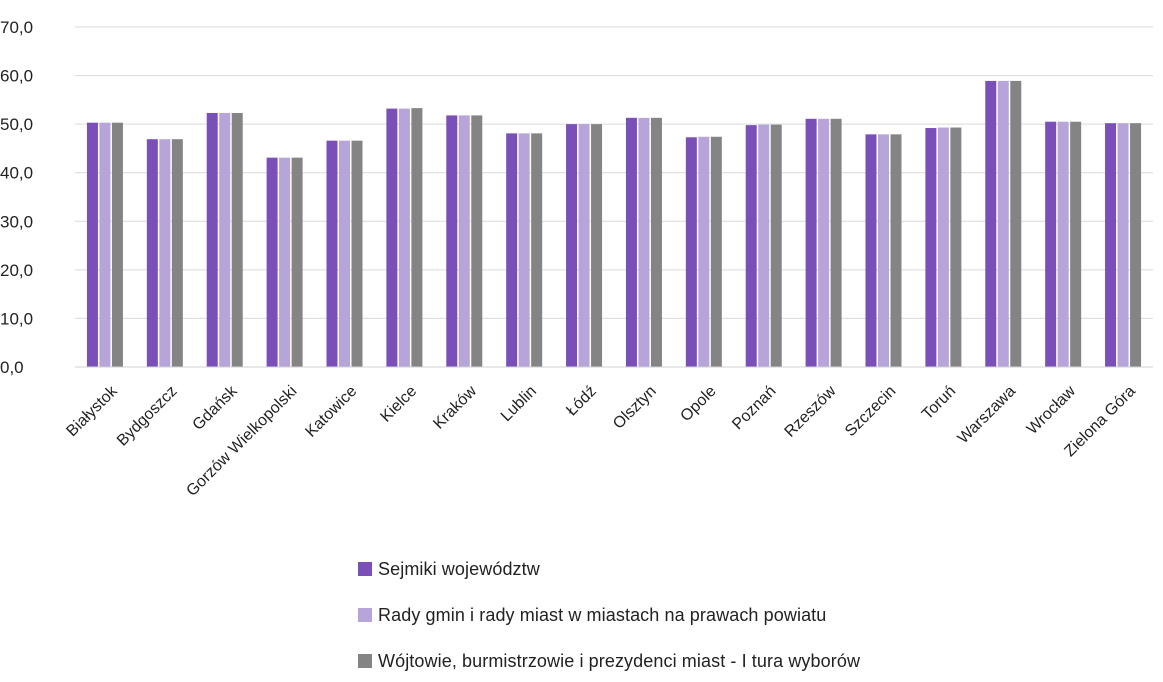  Describe the element at coordinates (1052, 410) in the screenshot. I see `x-tick-label-wroclaw: Wrocław` at that location.